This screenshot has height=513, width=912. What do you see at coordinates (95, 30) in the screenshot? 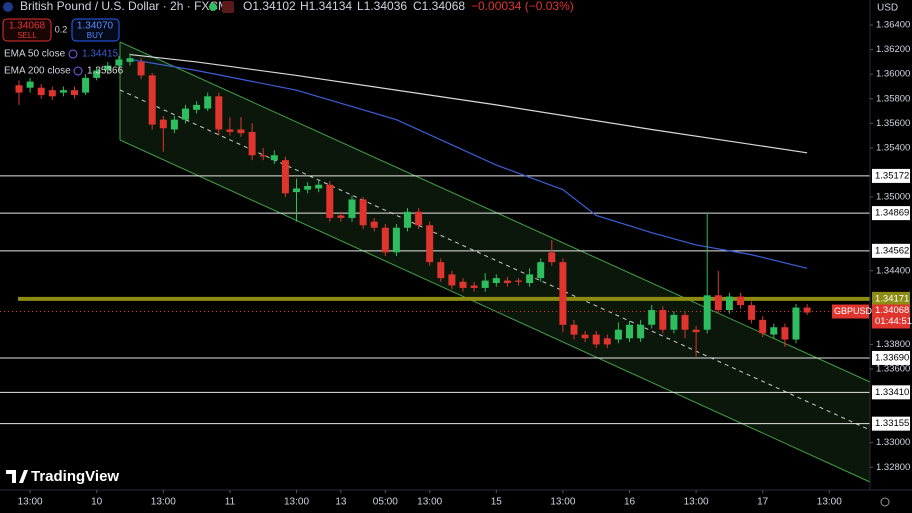
I see `buy-button` at bounding box center [95, 30].